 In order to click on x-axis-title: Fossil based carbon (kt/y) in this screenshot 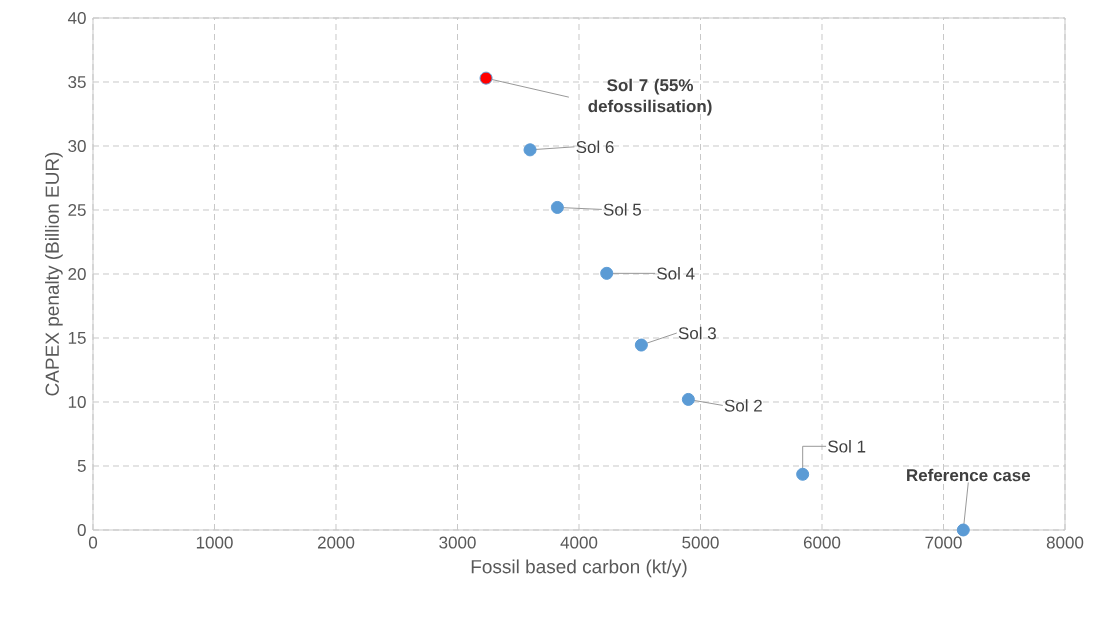, I will do `click(579, 568)`.